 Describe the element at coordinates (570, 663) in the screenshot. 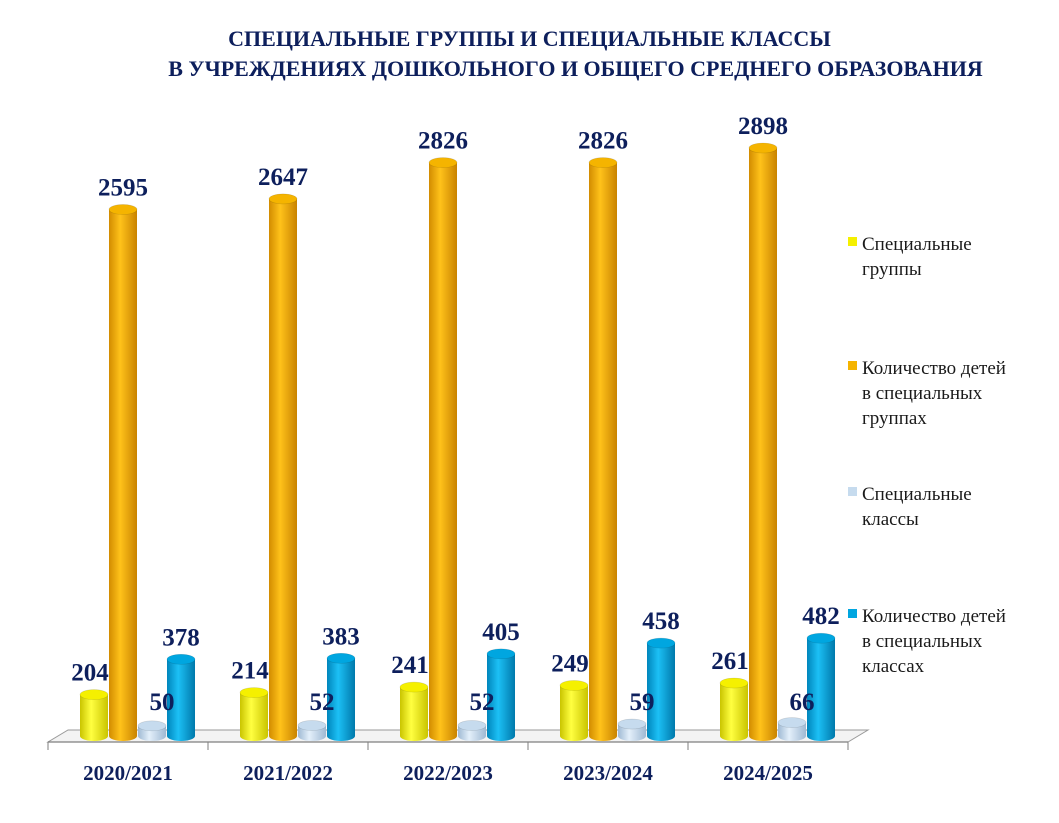

I see `data-label: 249` at that location.